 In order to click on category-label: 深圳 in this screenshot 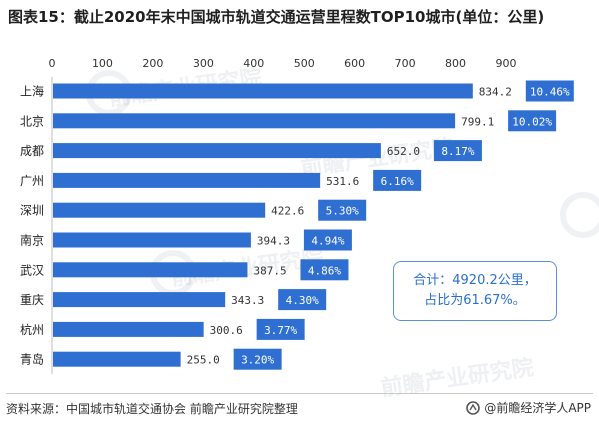, I will do `click(32, 211)`.